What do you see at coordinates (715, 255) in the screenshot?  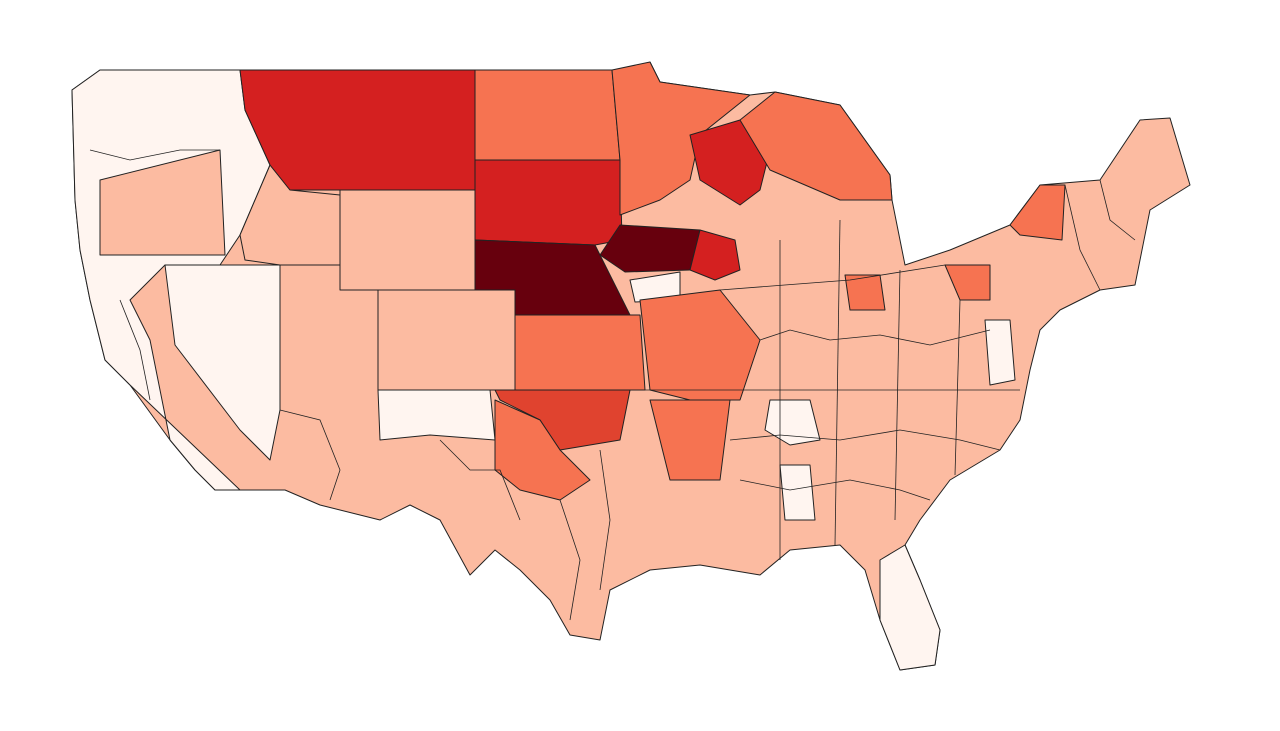 I see `region-iowa-east` at bounding box center [715, 255].